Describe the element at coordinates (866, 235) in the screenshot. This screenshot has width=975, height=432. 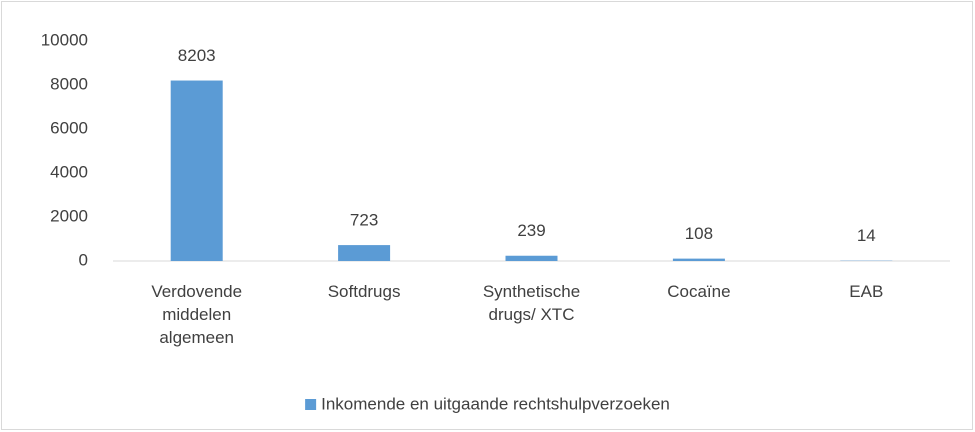
I see `data-label: 14` at that location.